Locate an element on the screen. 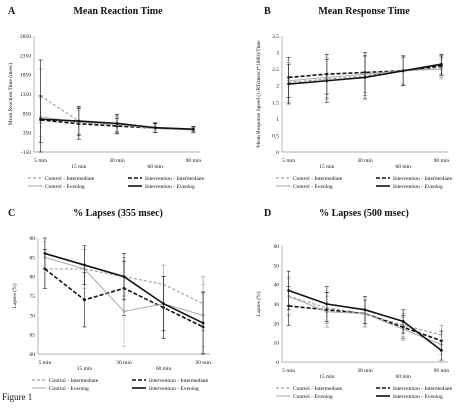 The image size is (474, 408). y-tick-label: 40 is located at coordinates (277, 286).